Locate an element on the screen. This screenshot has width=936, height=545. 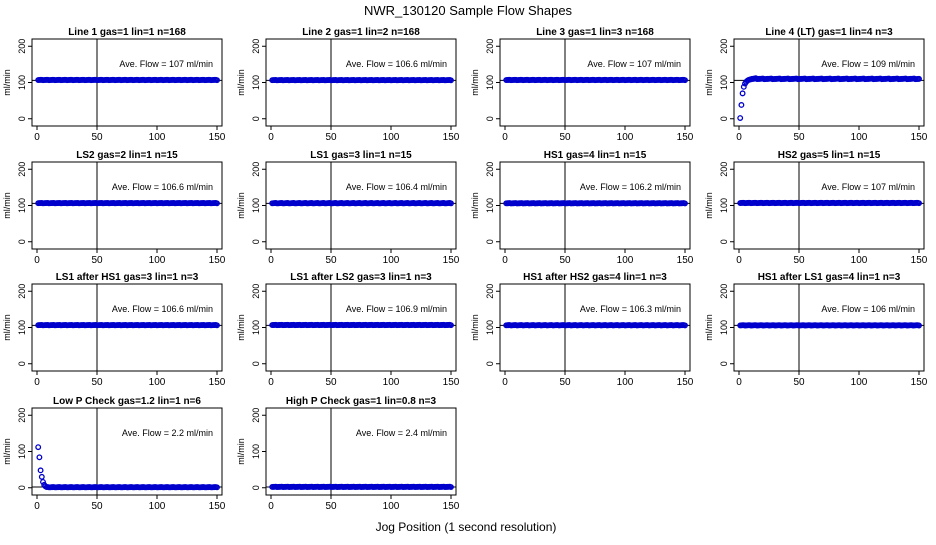
panel-title: HS1 gas=4 lin=1 n=15 is located at coordinates (595, 155).